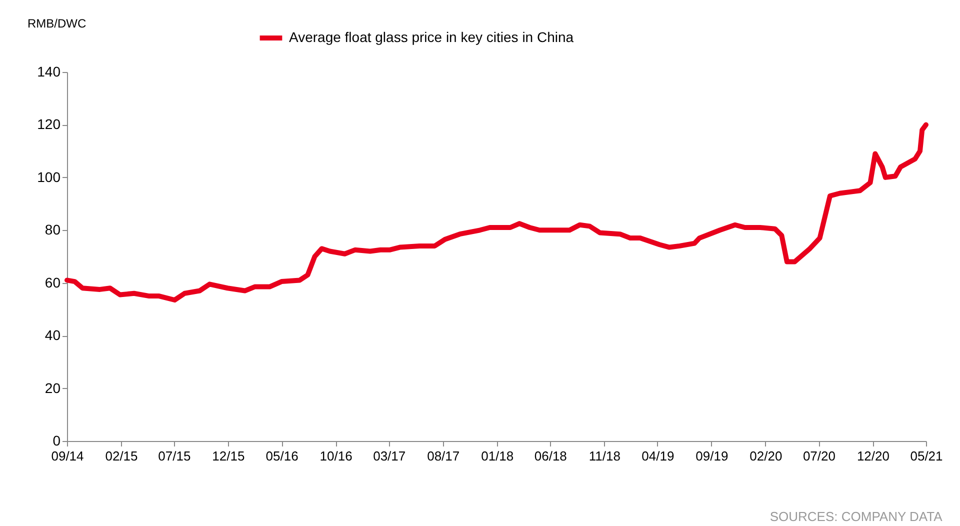 This screenshot has height=526, width=960. Describe the element at coordinates (712, 456) in the screenshot. I see `x-tick-label: 09/19` at that location.